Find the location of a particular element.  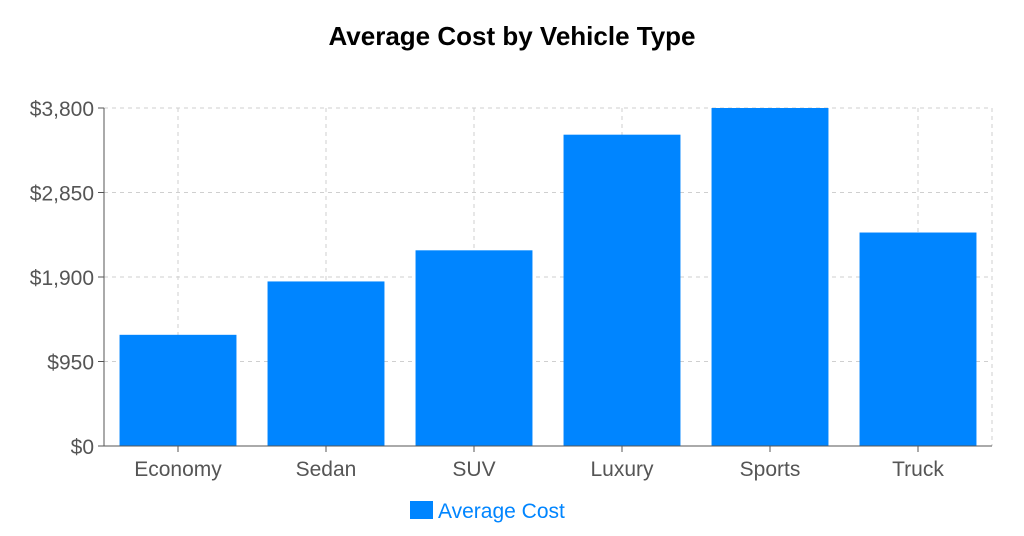

x-tick-label: Economy is located at coordinates (178, 469).